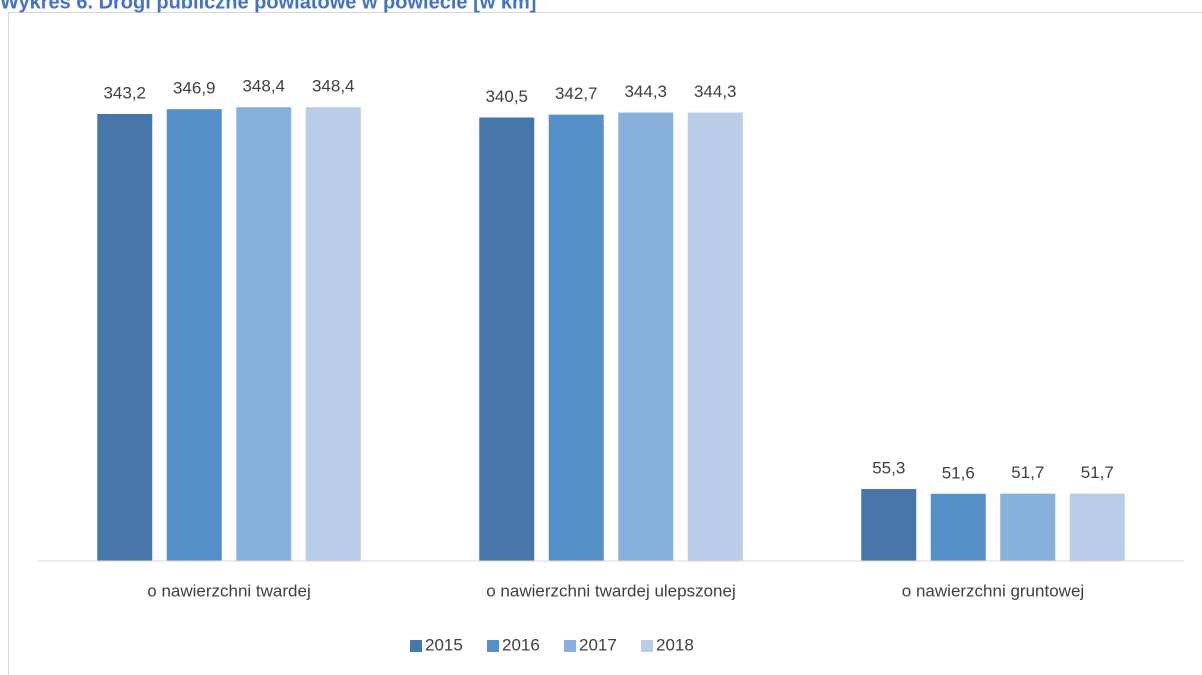  Describe the element at coordinates (610, 590) in the screenshot. I see `x-tick-label: o nawierzchni twardej ulepszonej` at that location.